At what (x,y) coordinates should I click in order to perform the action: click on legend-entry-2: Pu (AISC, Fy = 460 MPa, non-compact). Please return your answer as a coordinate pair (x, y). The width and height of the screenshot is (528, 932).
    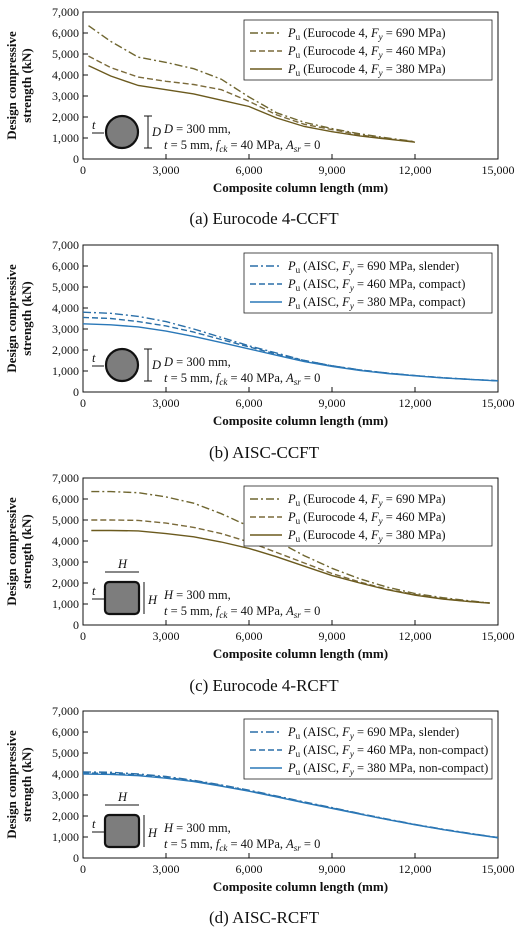
    Looking at the image, I should click on (387, 751).